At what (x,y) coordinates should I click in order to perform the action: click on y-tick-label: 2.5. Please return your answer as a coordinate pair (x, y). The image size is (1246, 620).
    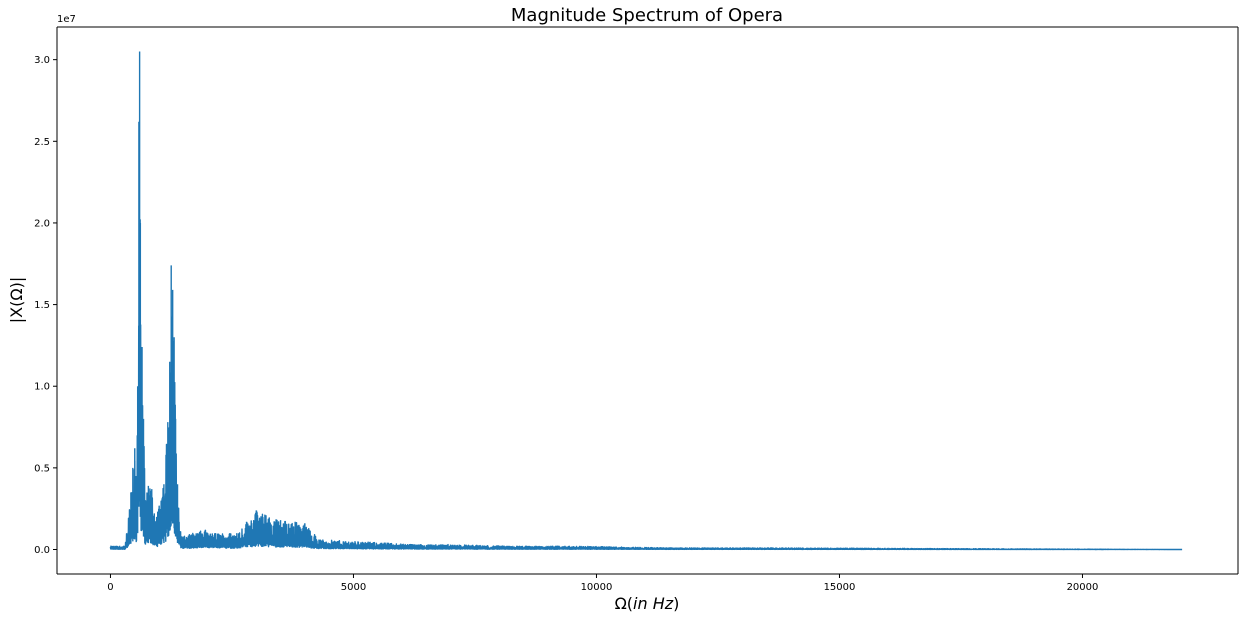
    Looking at the image, I should click on (42, 142).